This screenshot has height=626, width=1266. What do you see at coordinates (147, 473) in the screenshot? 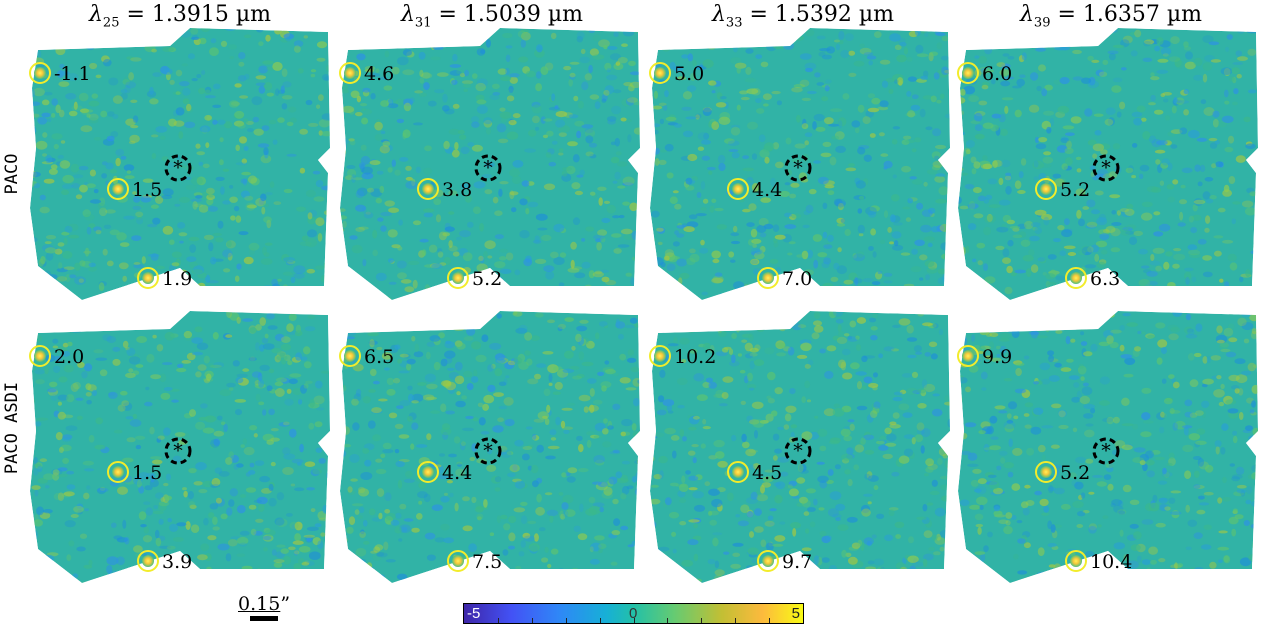
I see `snr-value: 1.5` at bounding box center [147, 473].